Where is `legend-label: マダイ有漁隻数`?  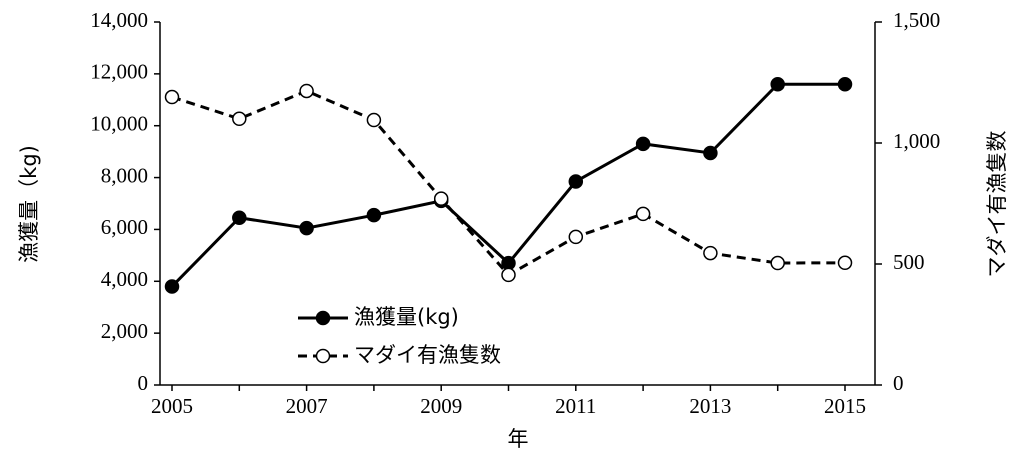 legend-label: マダイ有漁隻数 is located at coordinates (427, 355).